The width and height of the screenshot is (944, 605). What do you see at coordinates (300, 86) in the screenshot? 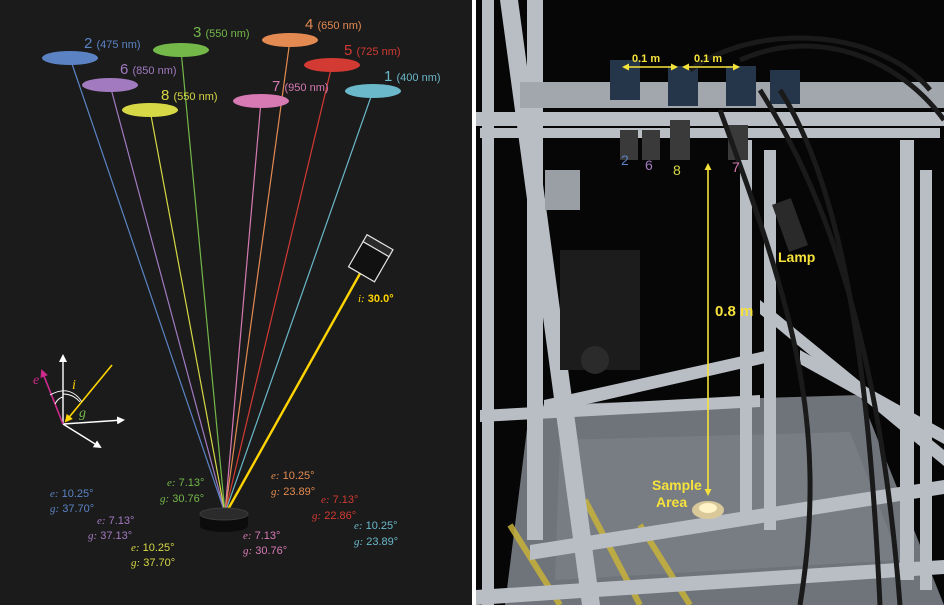
I see `camera-7-label: 7 (950 nm)` at bounding box center [300, 86].